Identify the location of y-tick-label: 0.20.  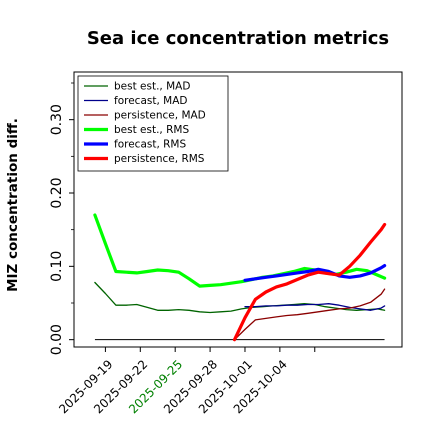
(57, 192).